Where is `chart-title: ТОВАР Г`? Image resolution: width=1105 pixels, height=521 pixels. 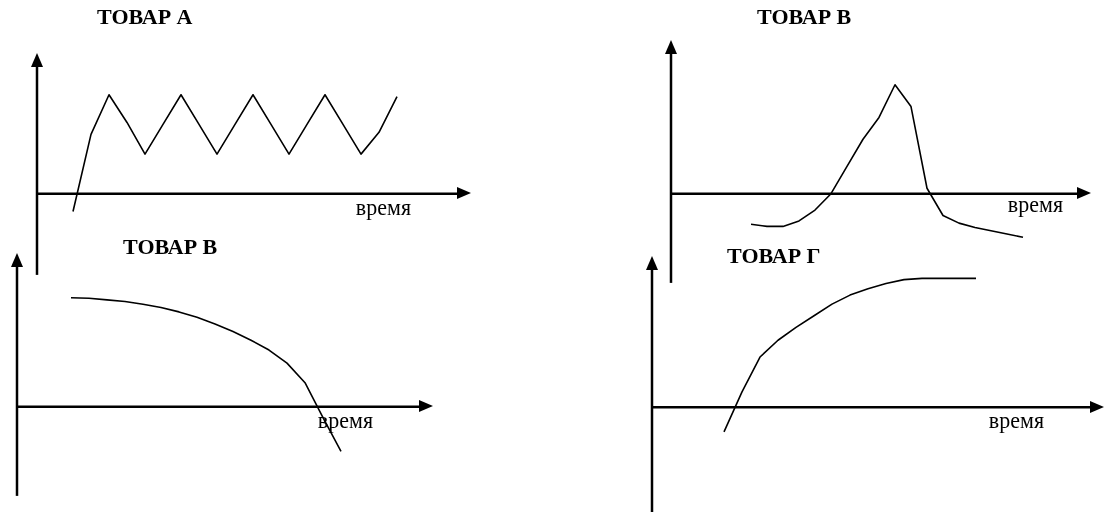 chart-title: ТОВАР Г is located at coordinates (774, 256).